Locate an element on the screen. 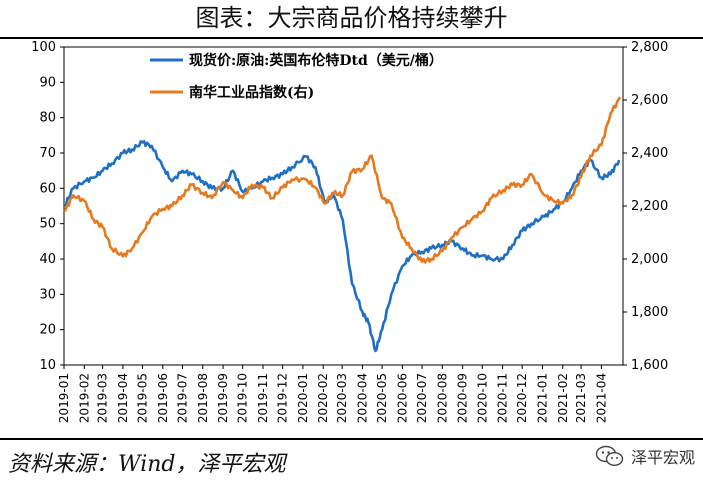  x-axis-tick-label: 2021-02 is located at coordinates (563, 398).